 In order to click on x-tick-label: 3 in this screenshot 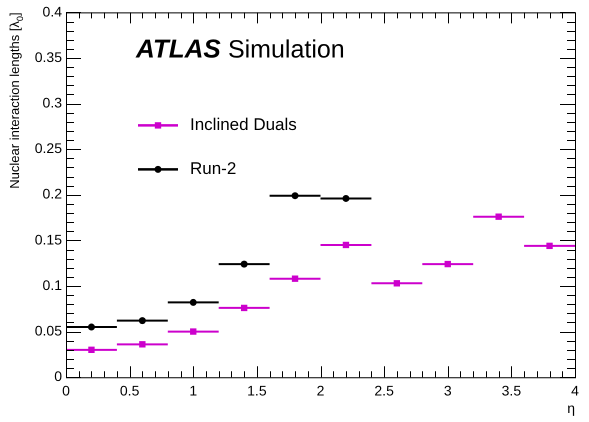, I will do `click(448, 390)`.